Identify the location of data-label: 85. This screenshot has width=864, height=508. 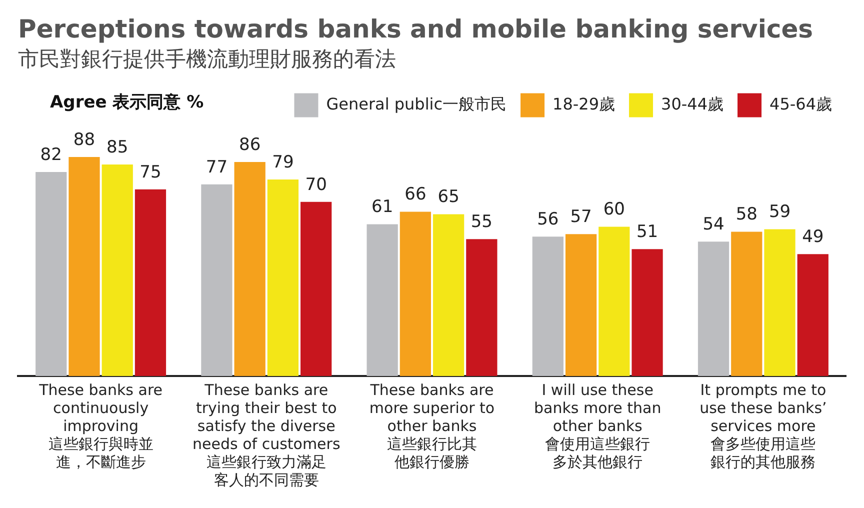
(117, 147).